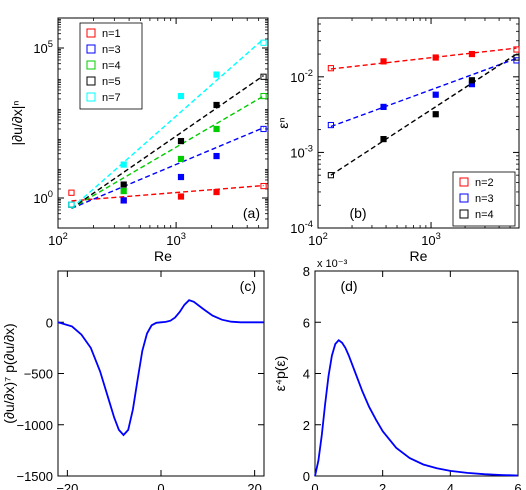 The image size is (526, 490). What do you see at coordinates (306, 271) in the screenshot?
I see `y-tick-label: 8` at bounding box center [306, 271].